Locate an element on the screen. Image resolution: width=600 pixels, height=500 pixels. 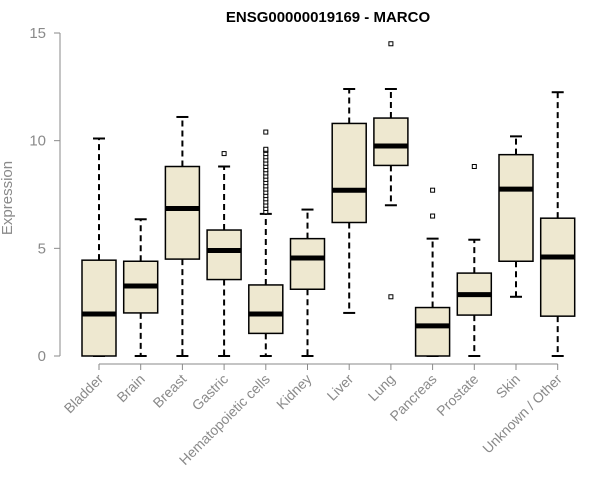
box-breast is located at coordinates (182, 236).